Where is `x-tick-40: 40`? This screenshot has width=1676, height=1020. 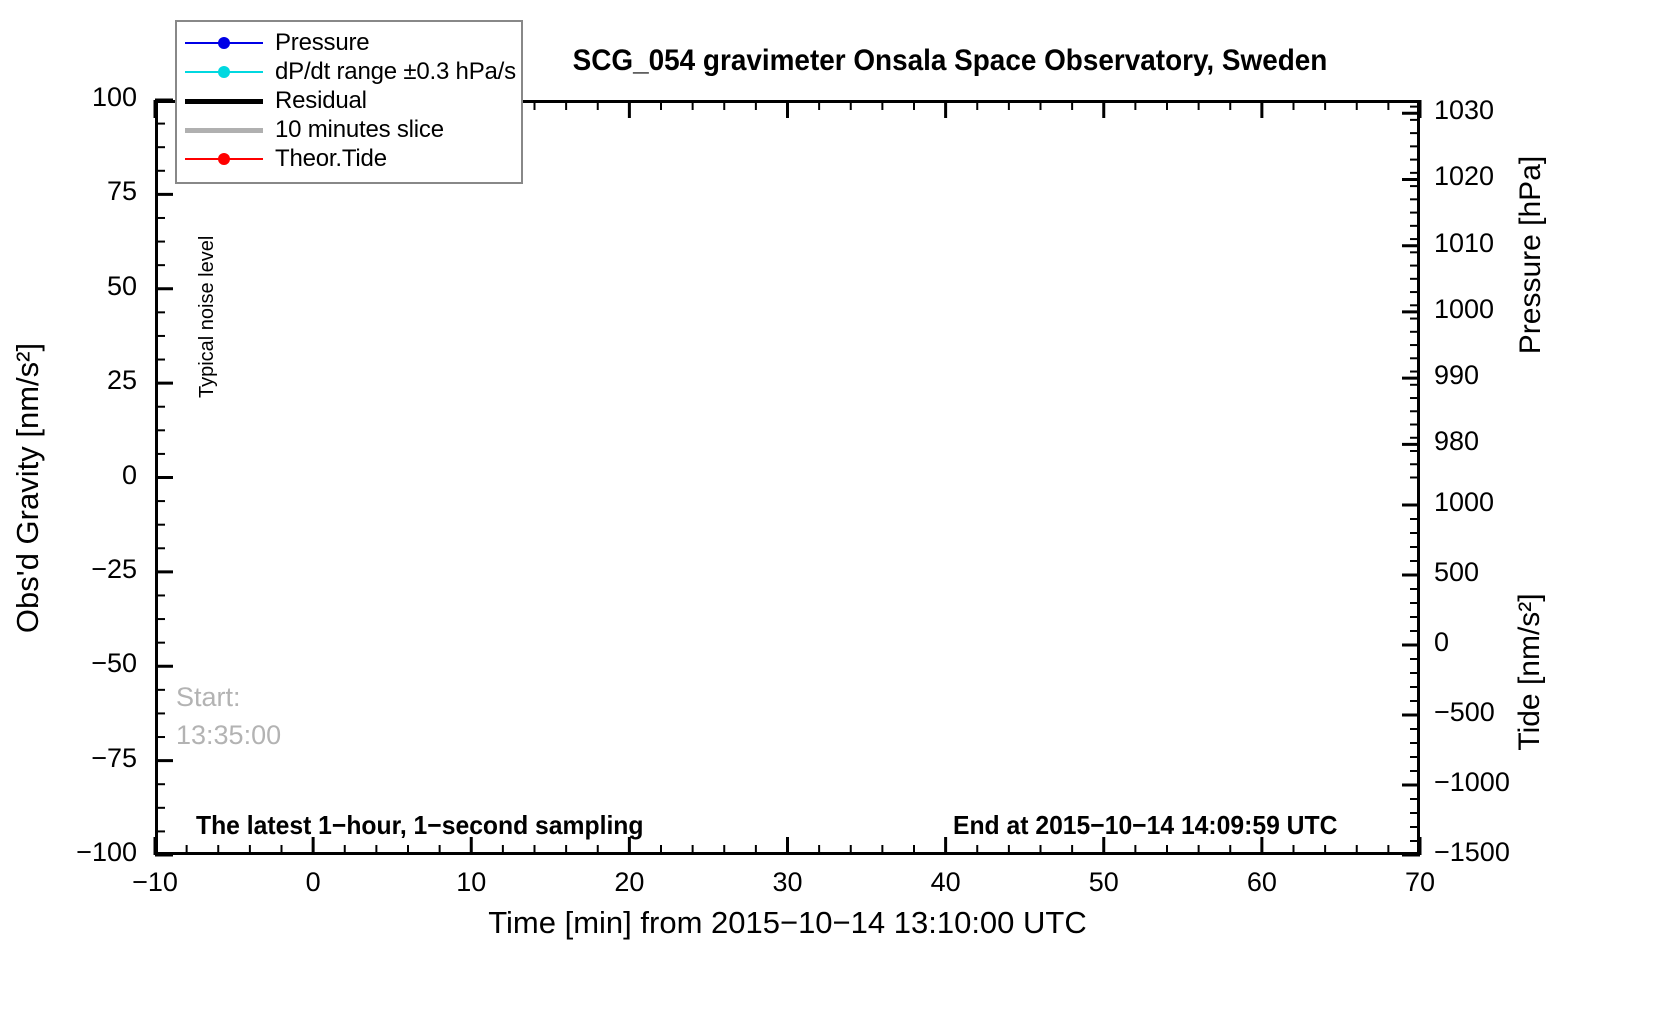
x-tick-40: 40 is located at coordinates (945, 882).